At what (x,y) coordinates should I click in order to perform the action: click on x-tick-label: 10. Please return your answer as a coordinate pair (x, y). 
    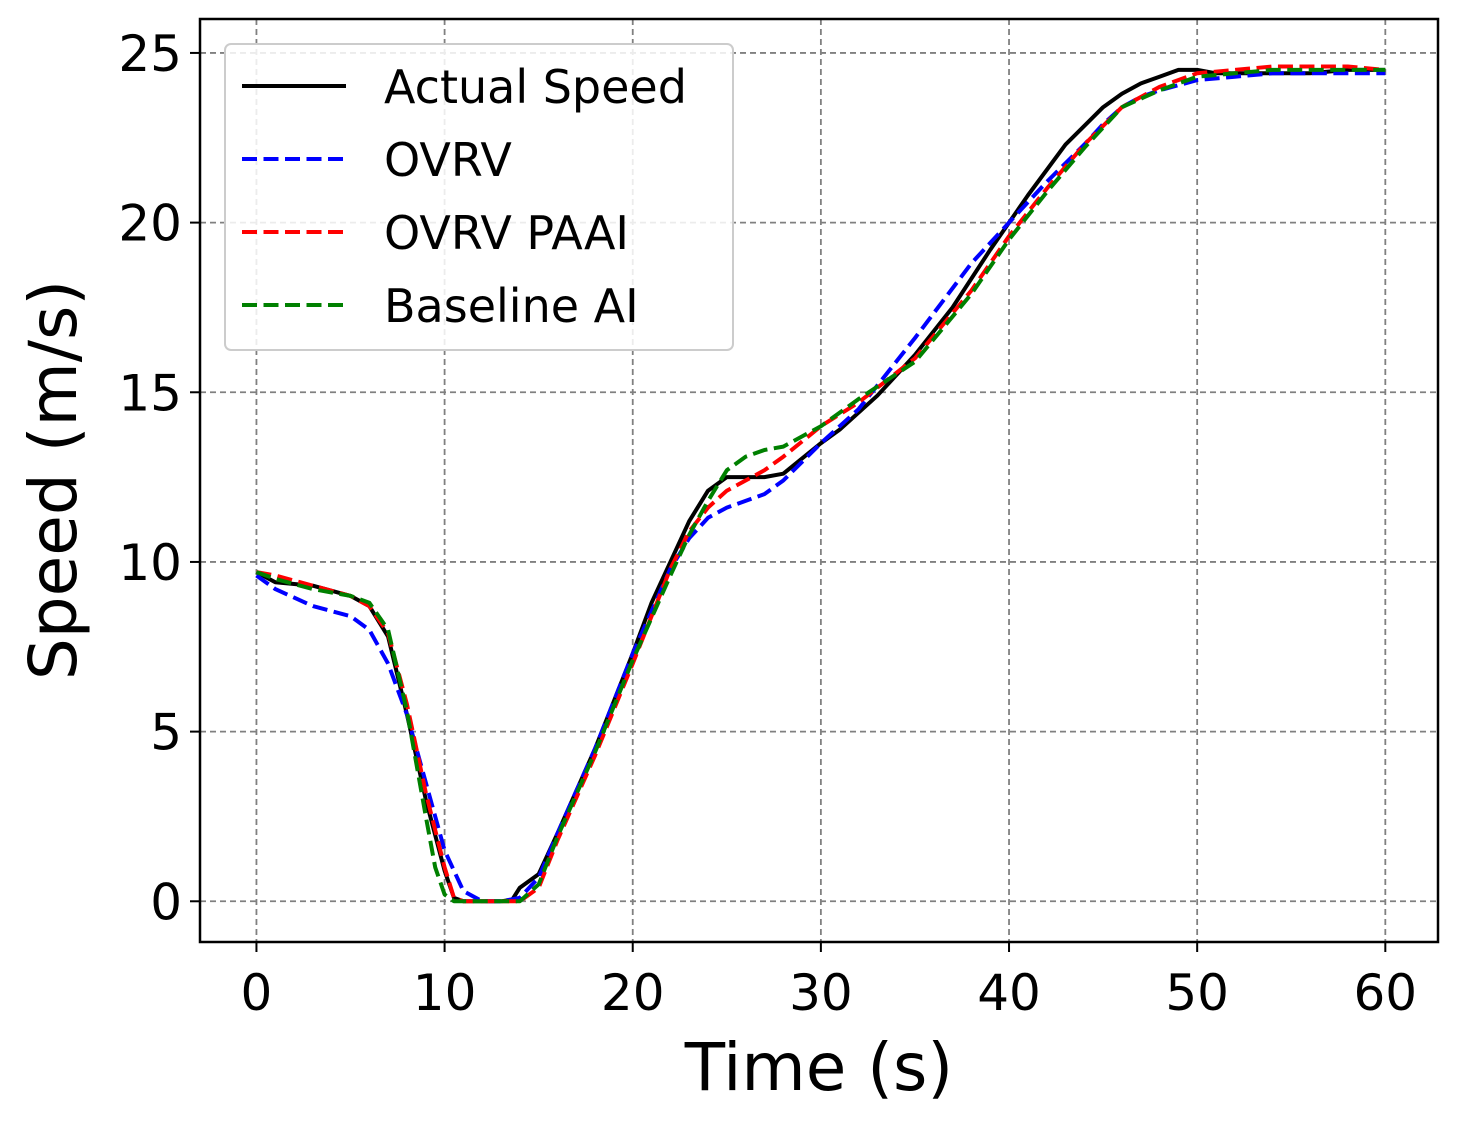
    Looking at the image, I should click on (445, 993).